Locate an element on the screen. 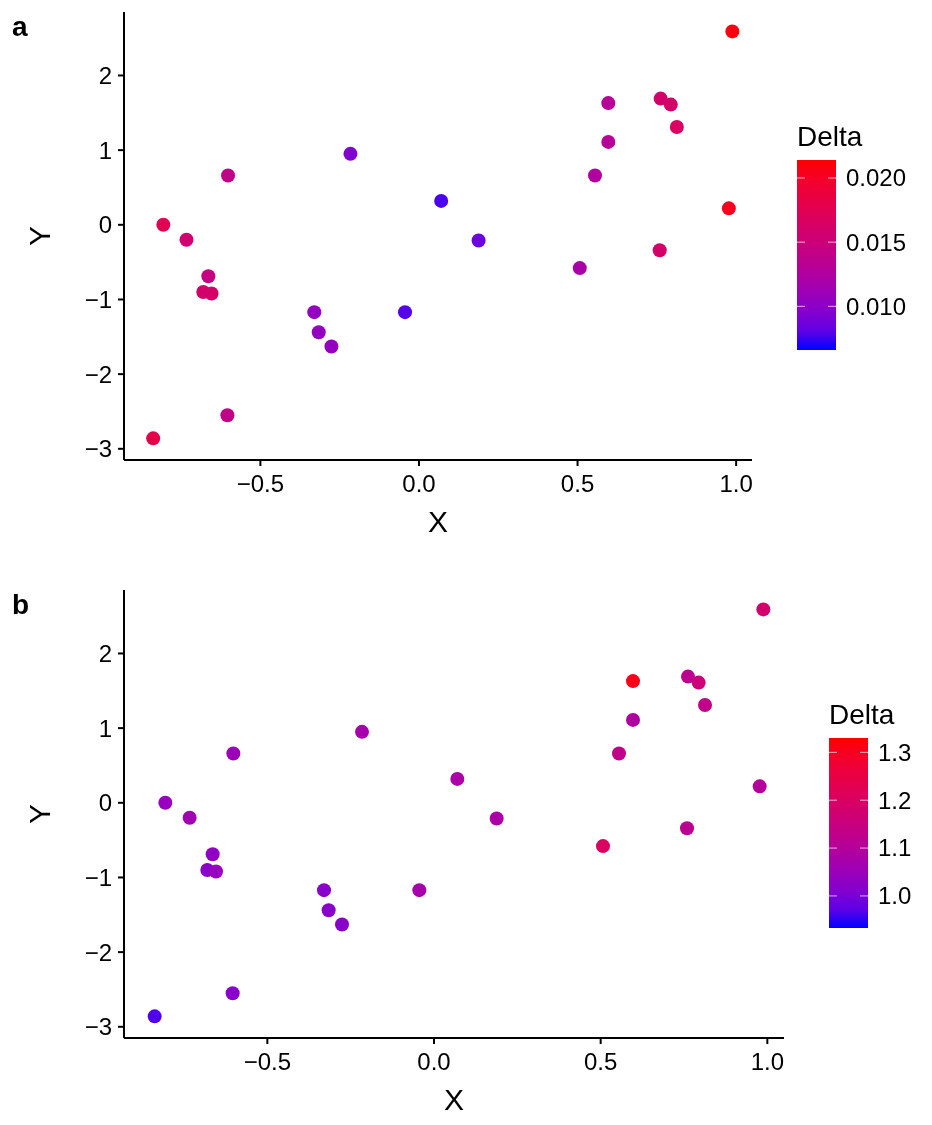 The image size is (932, 1125). color-bar-label: 1.1 is located at coordinates (895, 848).